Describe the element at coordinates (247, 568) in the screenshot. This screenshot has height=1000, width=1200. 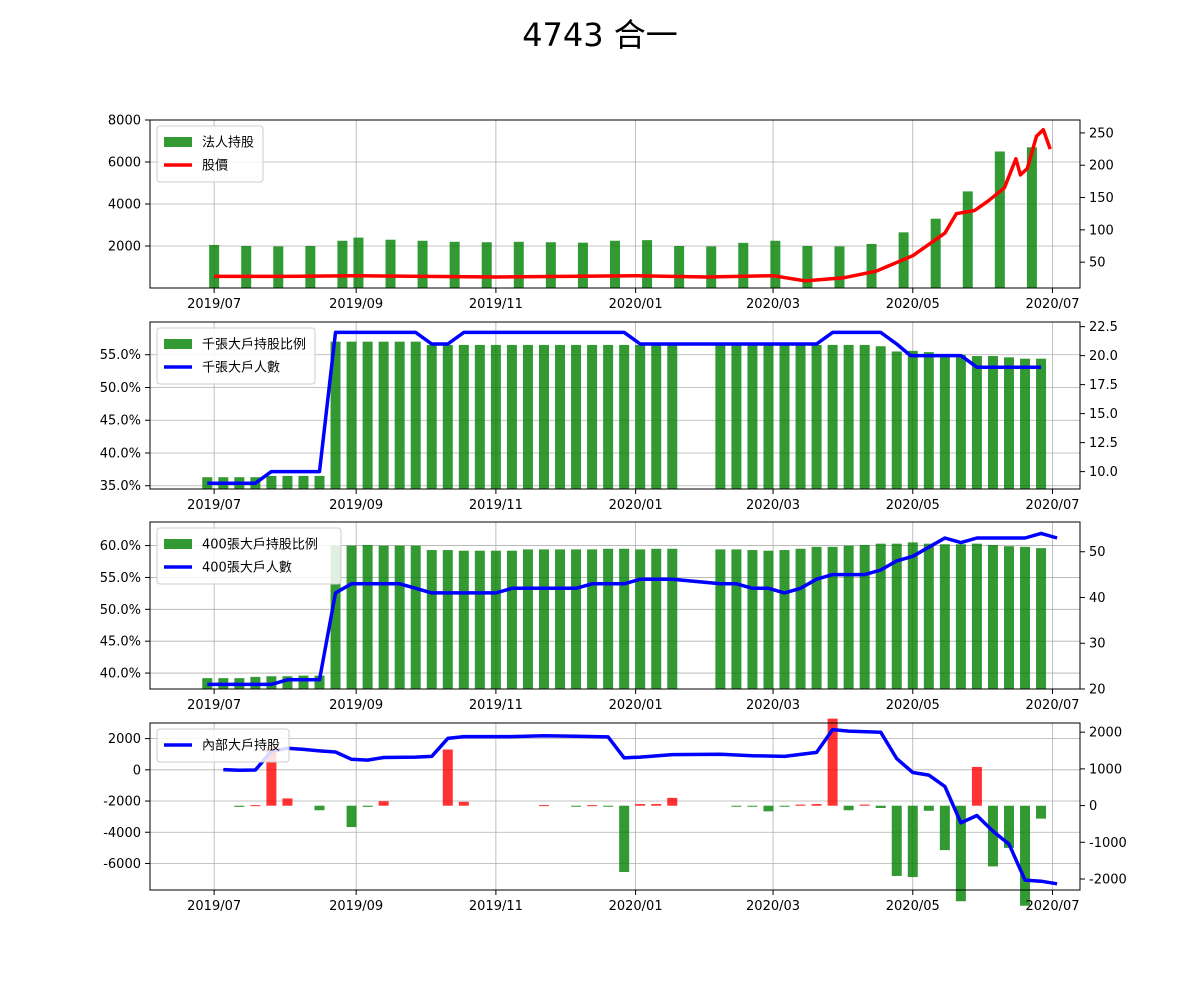
I see `legend-label: 400張大戶人數` at that location.